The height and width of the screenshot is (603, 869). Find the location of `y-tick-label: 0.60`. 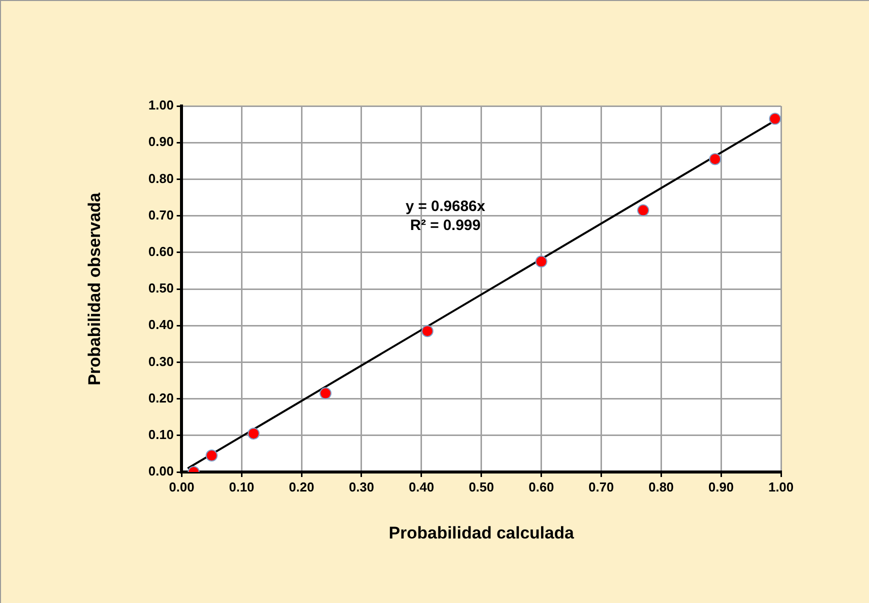

y-tick-label: 0.60 is located at coordinates (161, 251).